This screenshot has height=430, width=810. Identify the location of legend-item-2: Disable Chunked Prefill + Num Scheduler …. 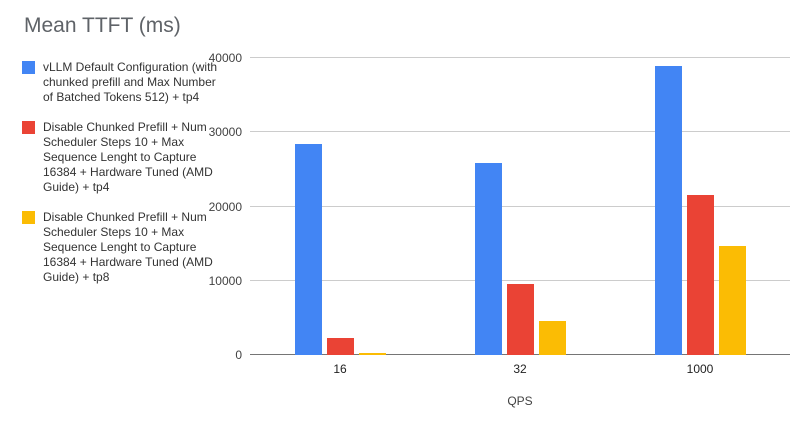
(122, 157).